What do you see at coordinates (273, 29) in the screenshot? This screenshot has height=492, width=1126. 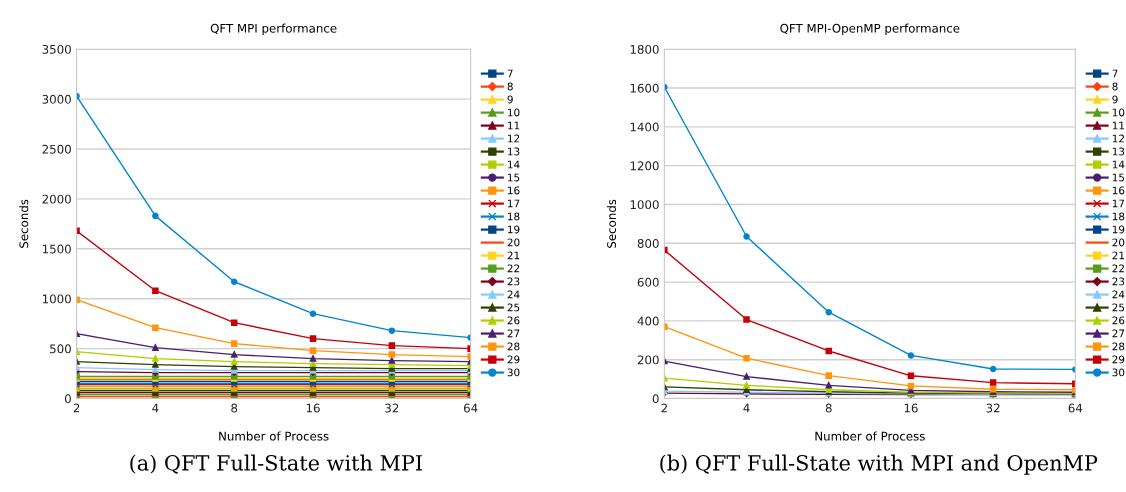 I see `chart-title: QFT MPI performance` at bounding box center [273, 29].